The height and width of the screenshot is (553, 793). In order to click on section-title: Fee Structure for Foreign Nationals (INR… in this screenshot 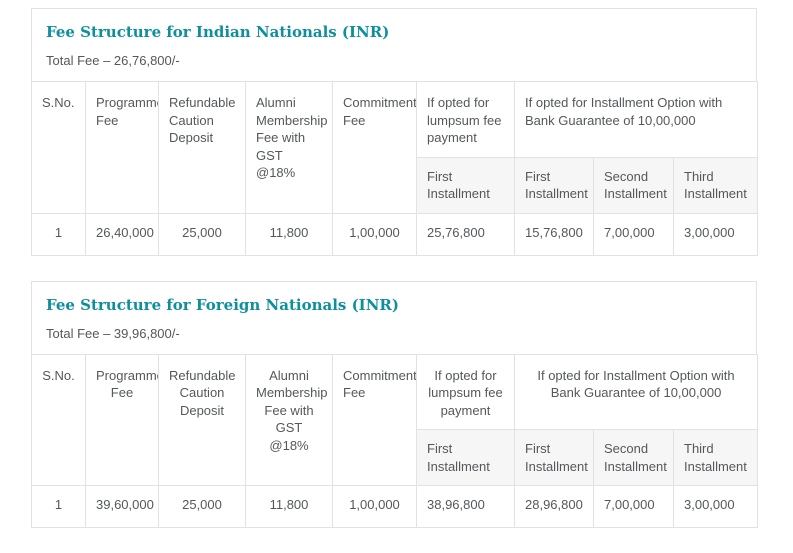, I will do `click(222, 304)`.